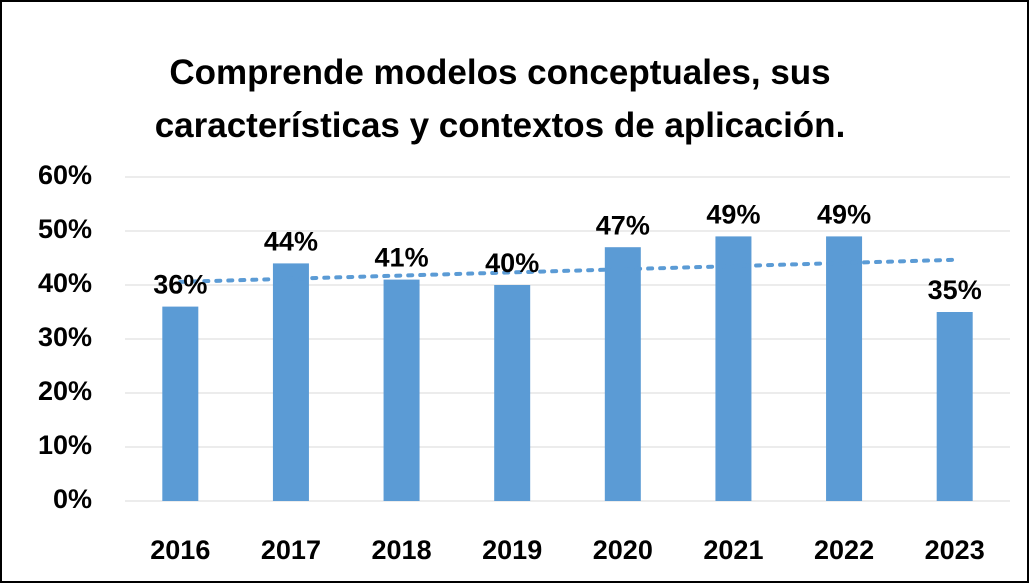 The height and width of the screenshot is (583, 1029). What do you see at coordinates (65, 391) in the screenshot?
I see `y-tick-label: 20%` at bounding box center [65, 391].